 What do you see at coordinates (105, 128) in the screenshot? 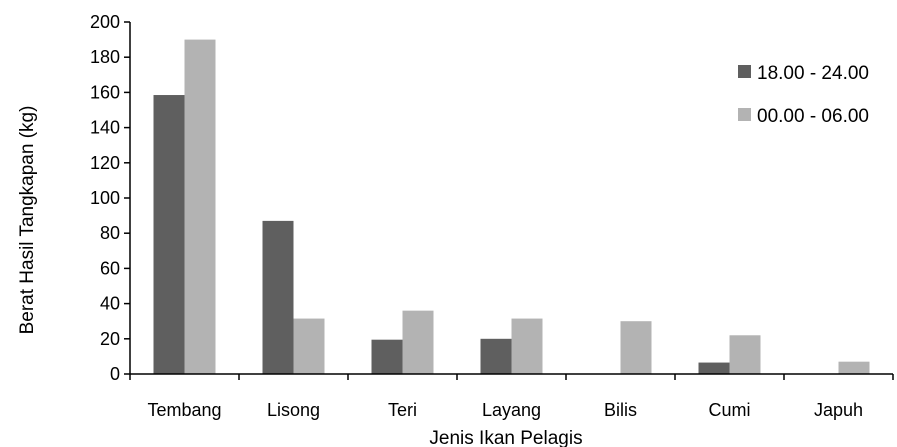
I see `y-tick-label: 140` at bounding box center [105, 128].